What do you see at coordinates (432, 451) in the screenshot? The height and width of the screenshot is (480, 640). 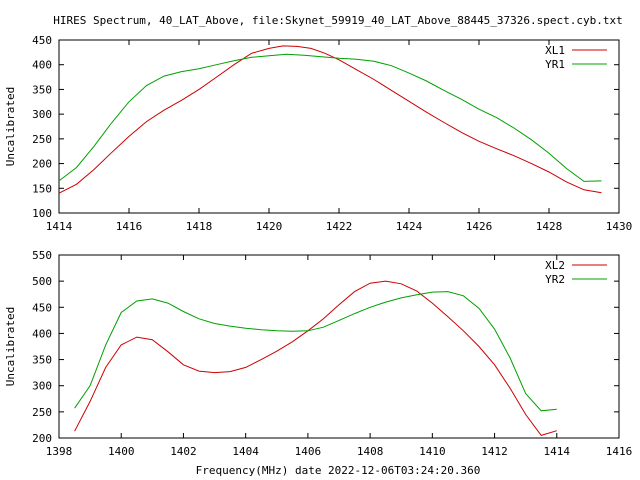 I see `x-tick-label: 1410` at bounding box center [432, 451].